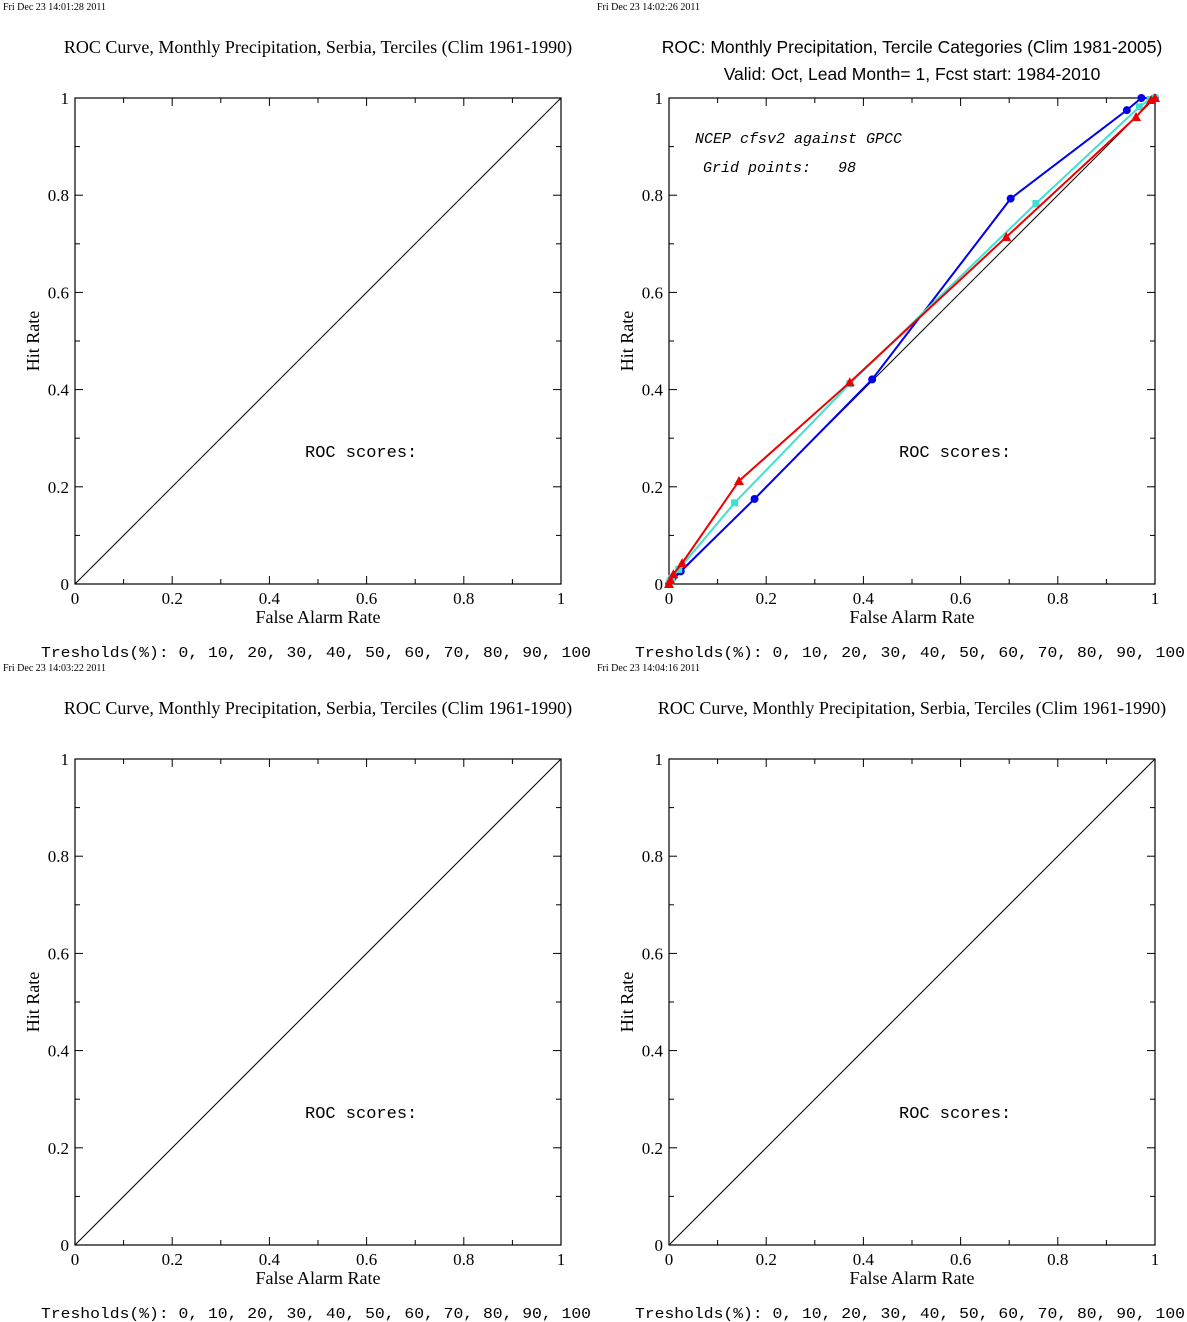 The width and height of the screenshot is (1187, 1322). I want to click on timestamp: Fri Dec 23 14:01:28 2011, so click(54, 7).